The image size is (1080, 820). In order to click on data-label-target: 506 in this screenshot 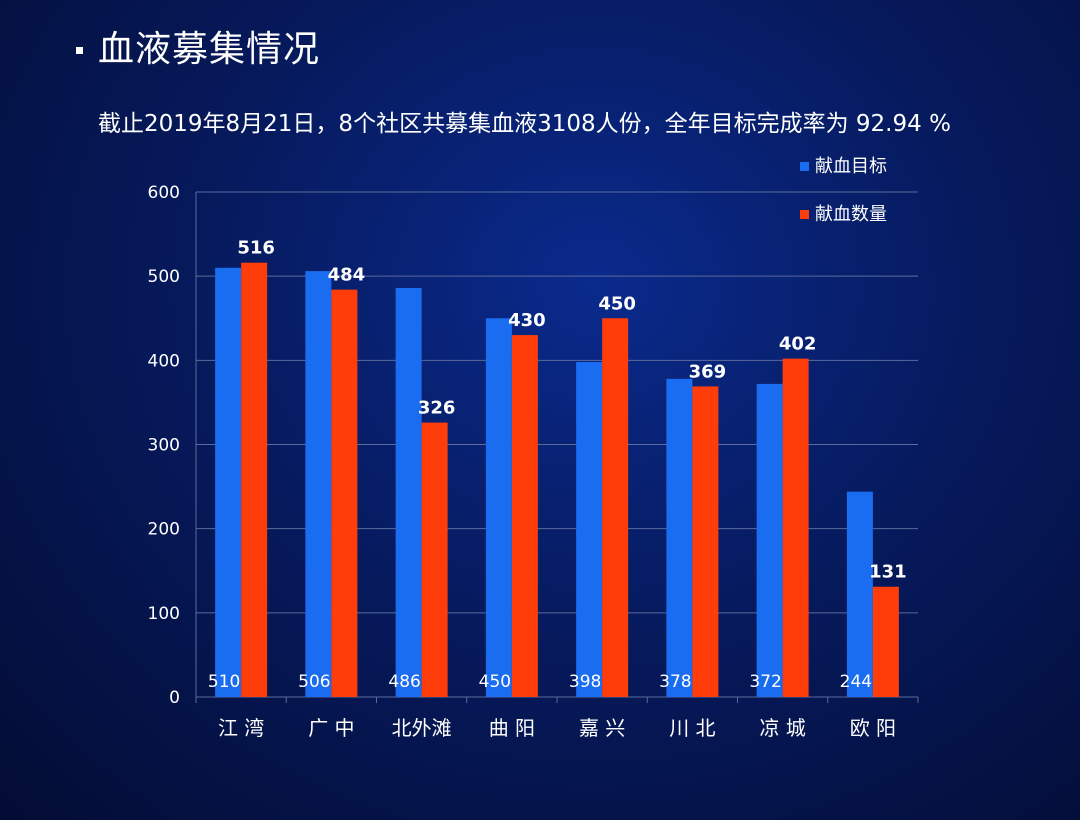, I will do `click(314, 682)`.